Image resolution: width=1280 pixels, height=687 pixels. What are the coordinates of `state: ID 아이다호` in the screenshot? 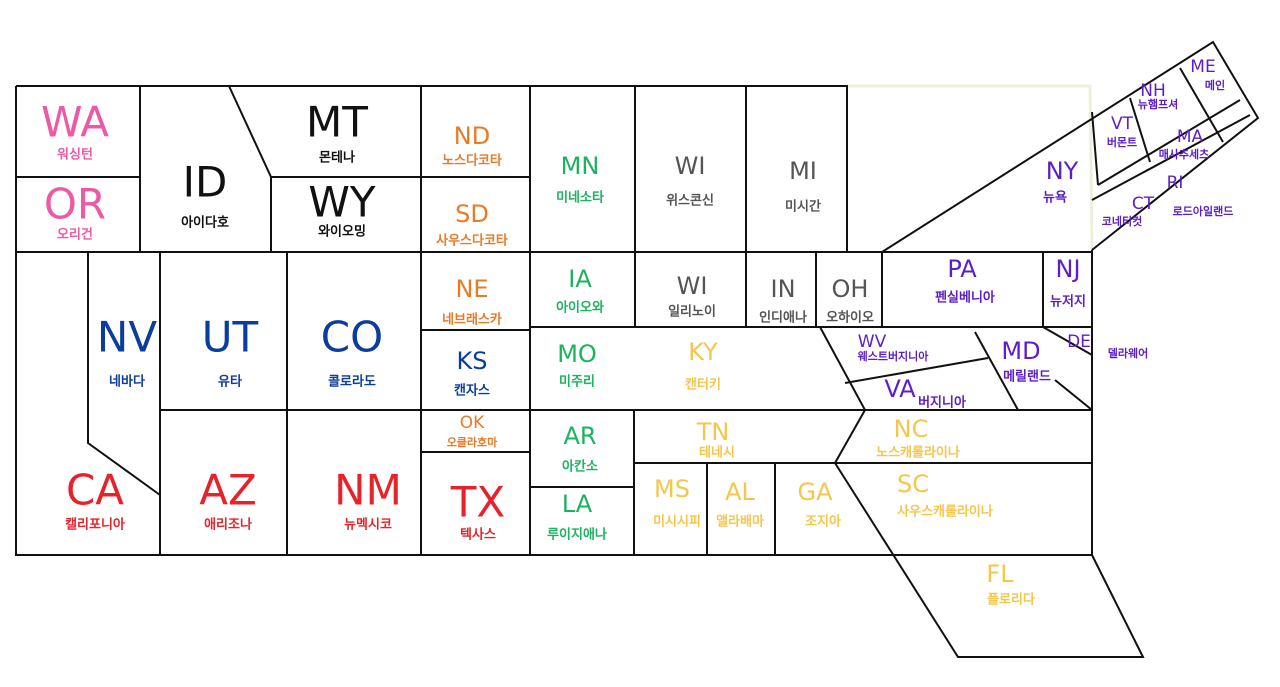 It's located at (205, 194).